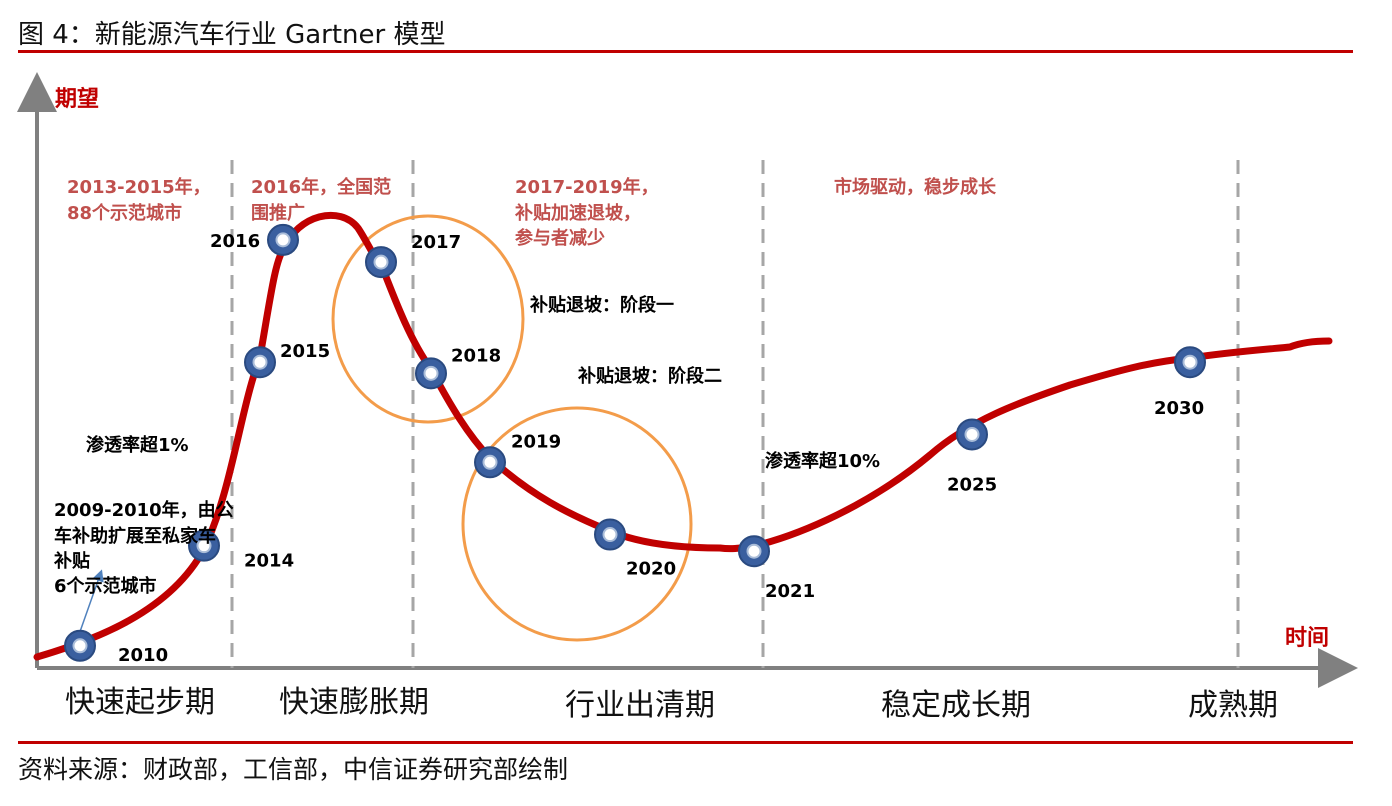  Describe the element at coordinates (560, 238) in the screenshot. I see `phase-note: 参与者减少` at that location.